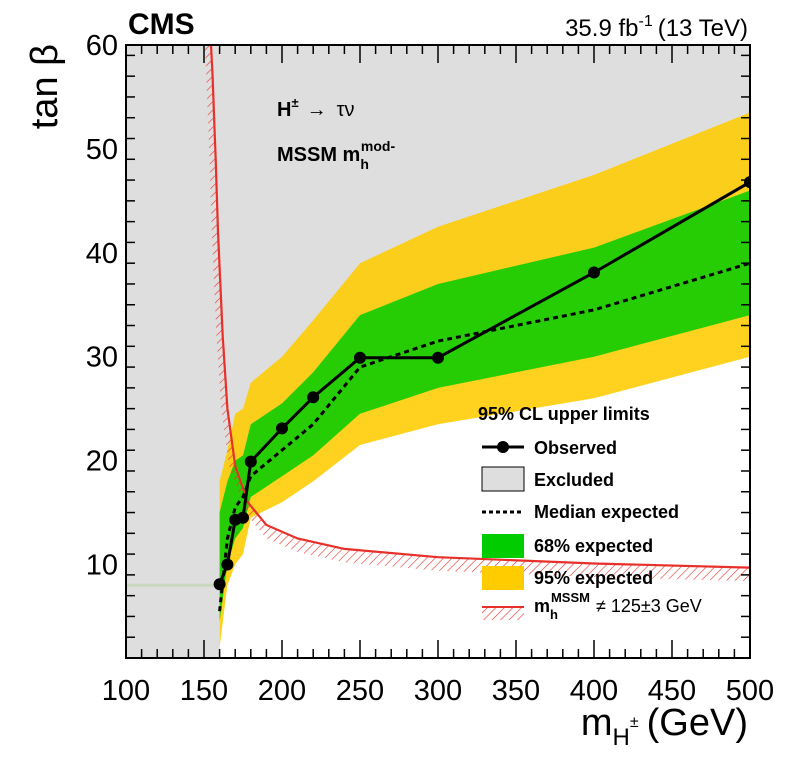 The image size is (789, 757). I want to click on legend-68-swatch, so click(503, 546).